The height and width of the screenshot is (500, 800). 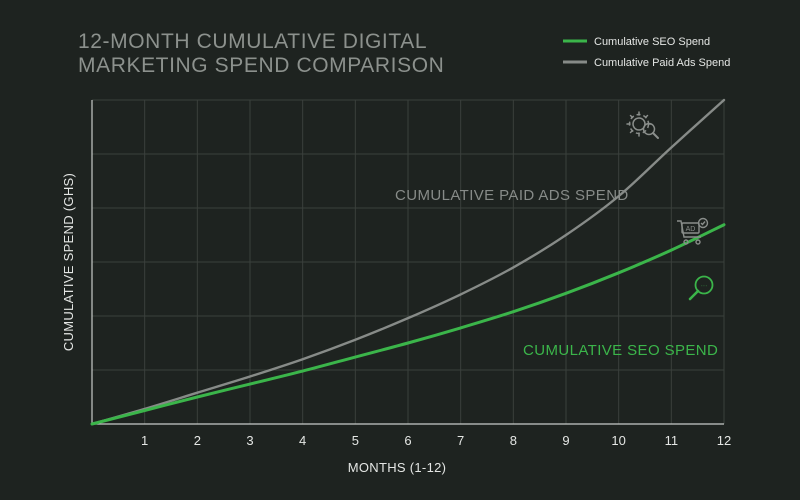 I want to click on chart-title-line-2: MARKETING SPEND COMPARISON, so click(x=261, y=65).